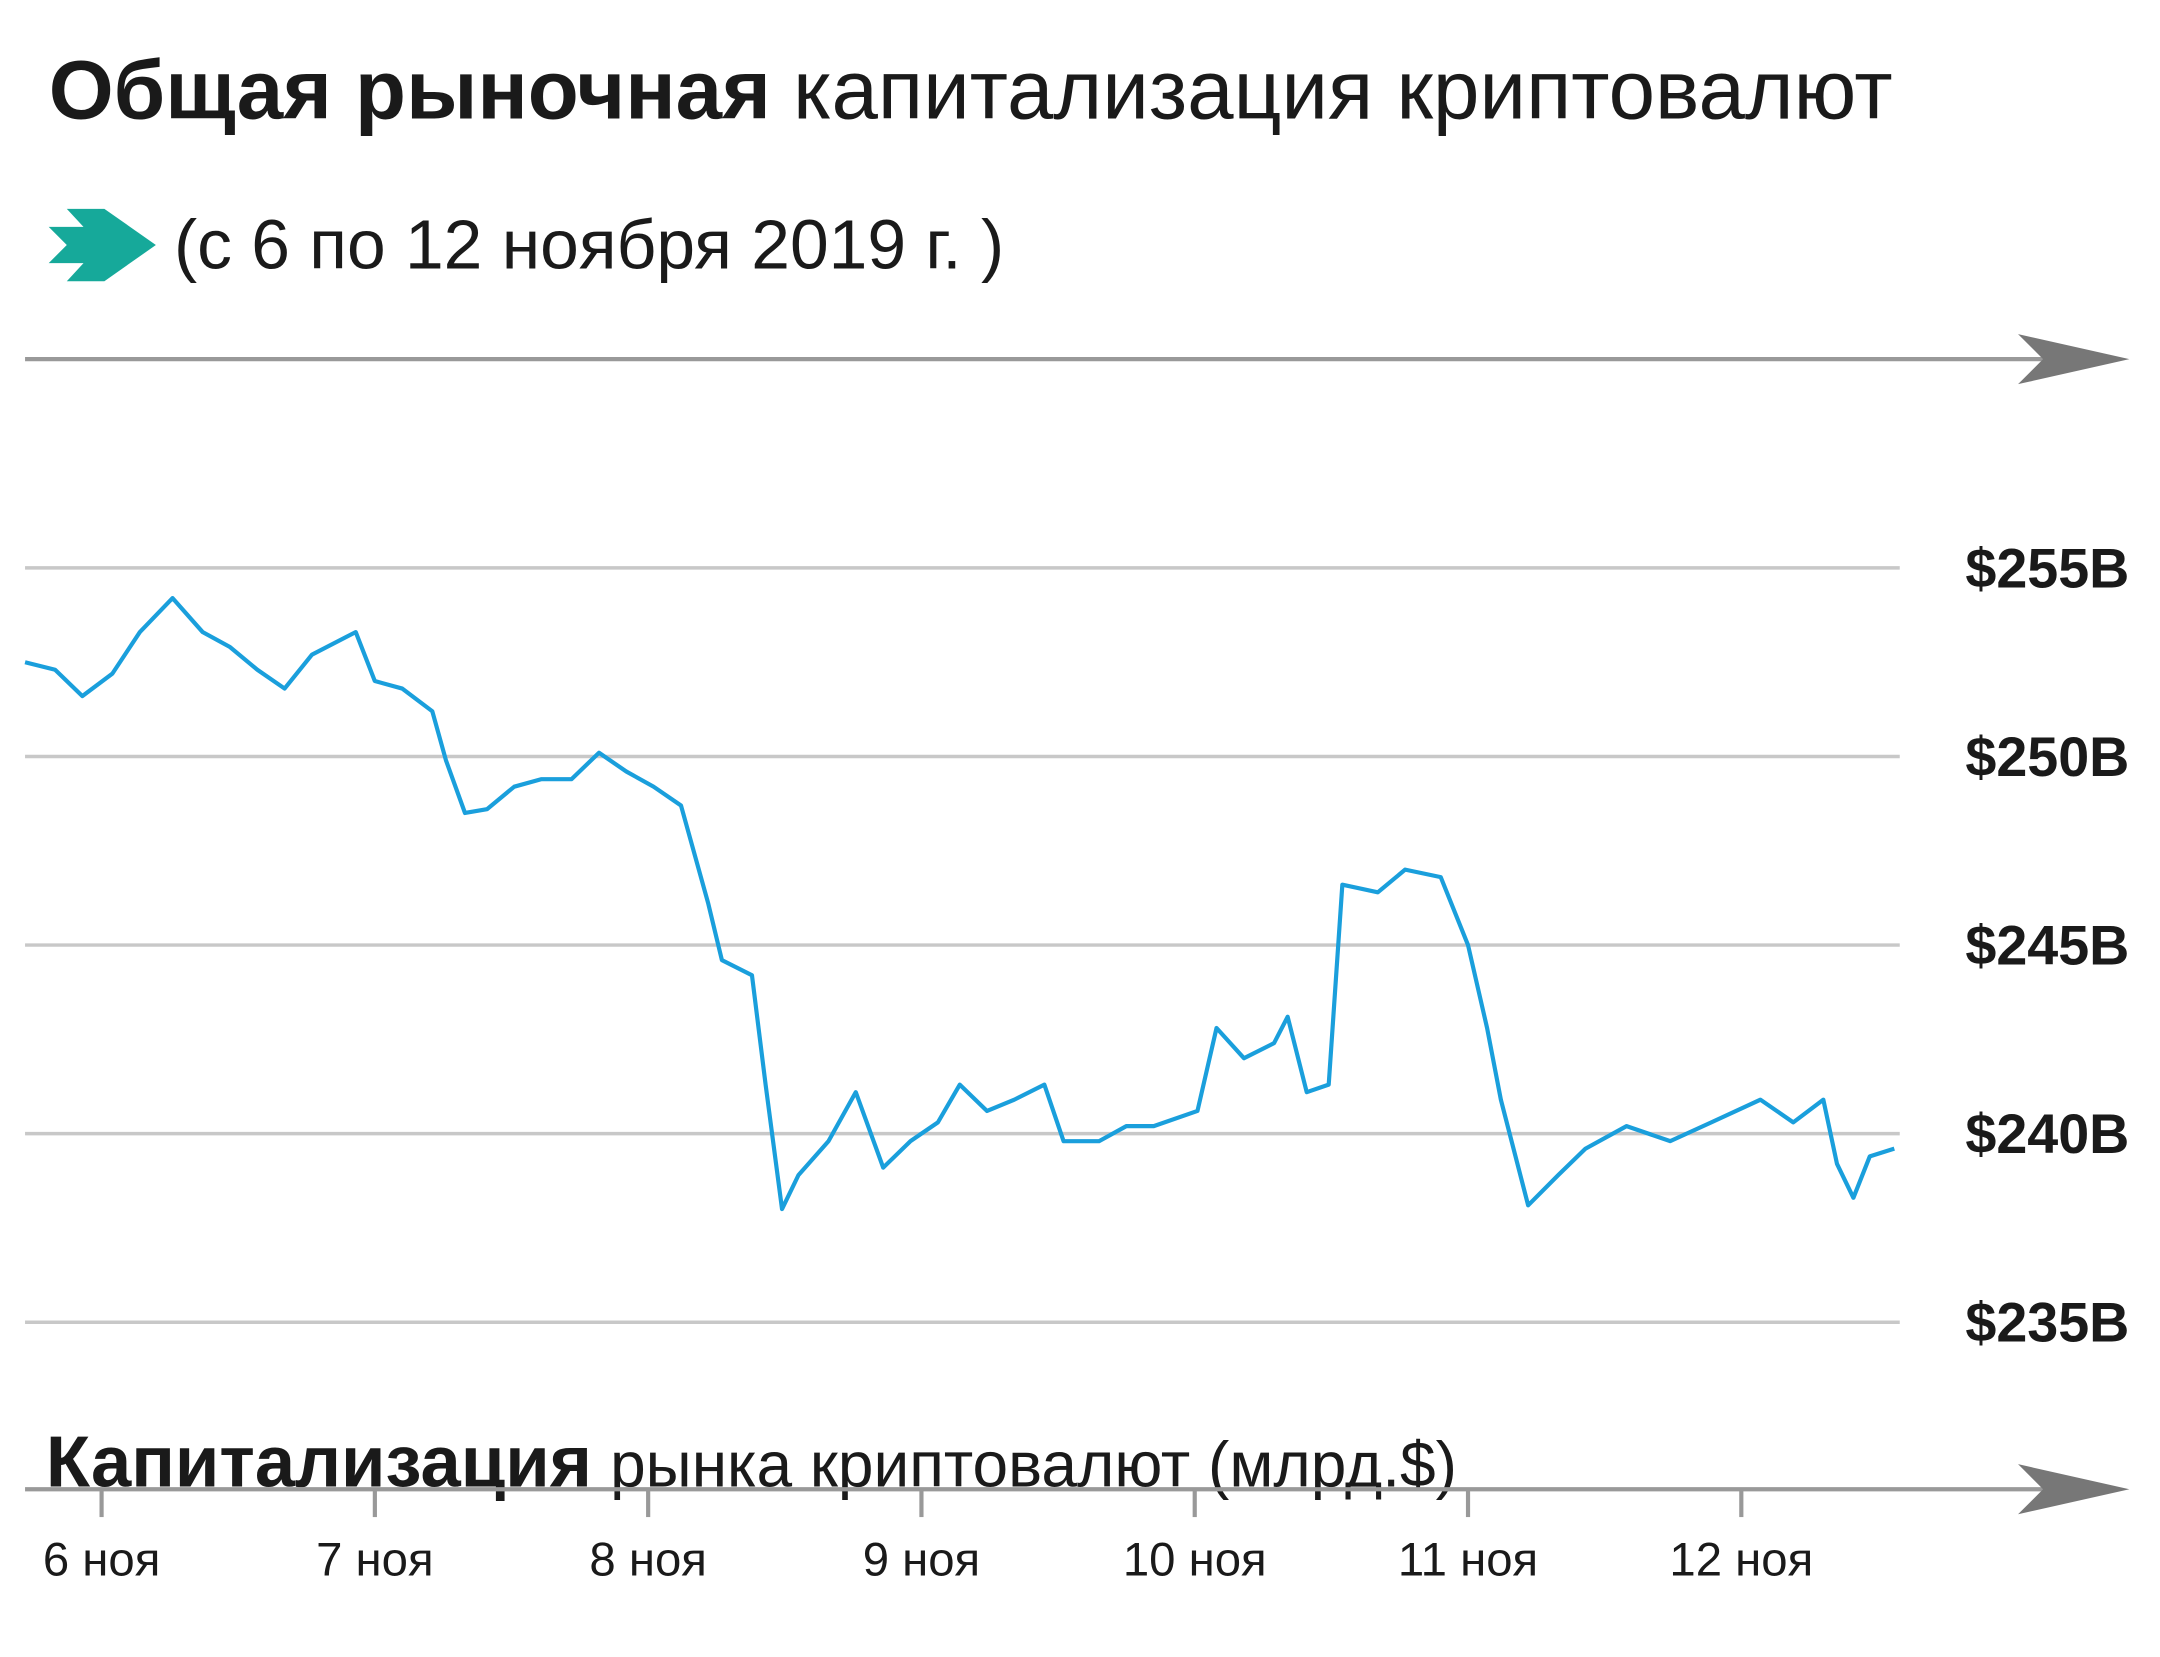 This screenshot has height=1657, width=2160. What do you see at coordinates (2047, 1323) in the screenshot?
I see `y-tick-label: $235B` at bounding box center [2047, 1323].